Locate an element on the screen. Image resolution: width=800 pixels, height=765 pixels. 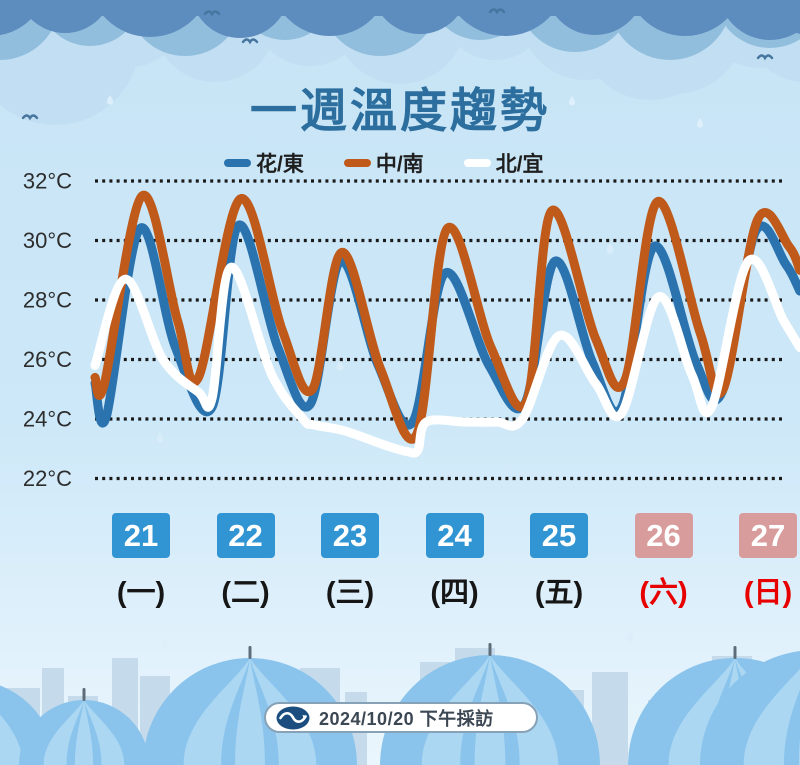
y-axis-label: 24°C is located at coordinates (47, 419).